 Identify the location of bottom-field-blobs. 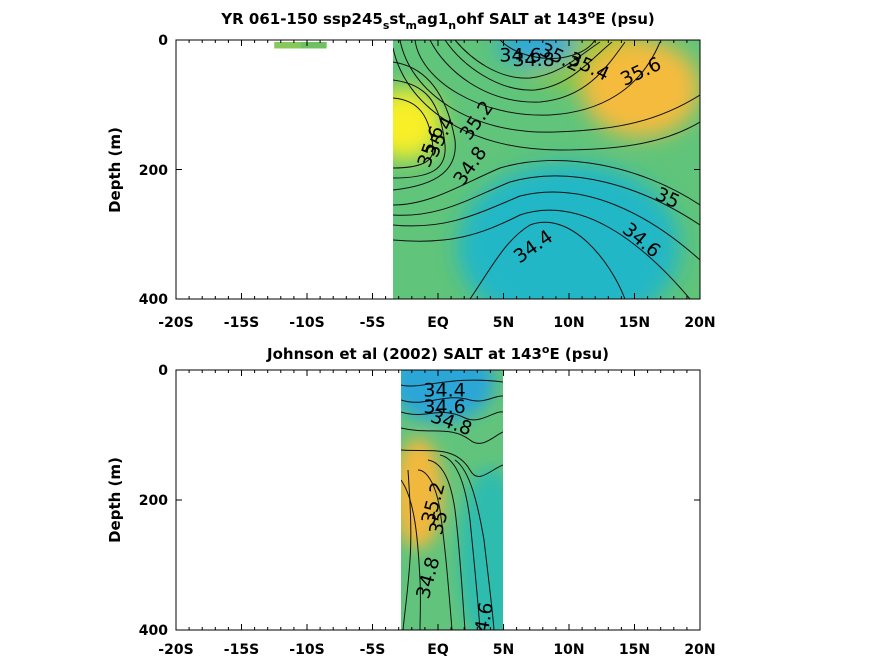
(452, 500).